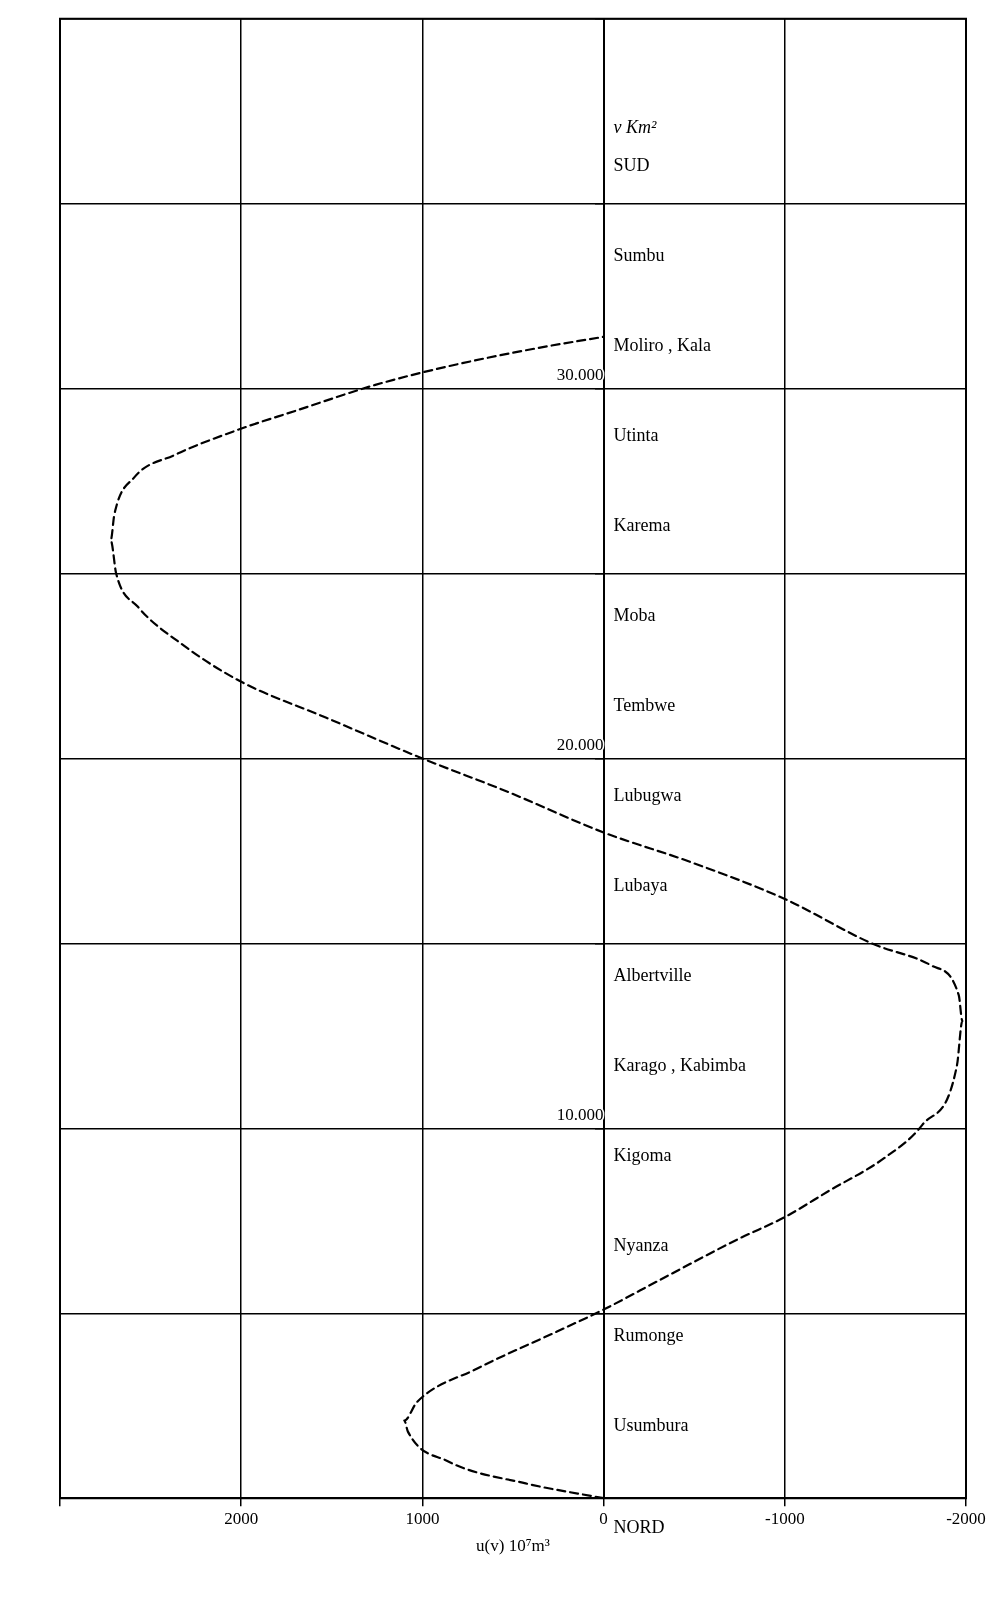 The image size is (996, 1601). I want to click on x-tick-label: -1000, so click(784, 1518).